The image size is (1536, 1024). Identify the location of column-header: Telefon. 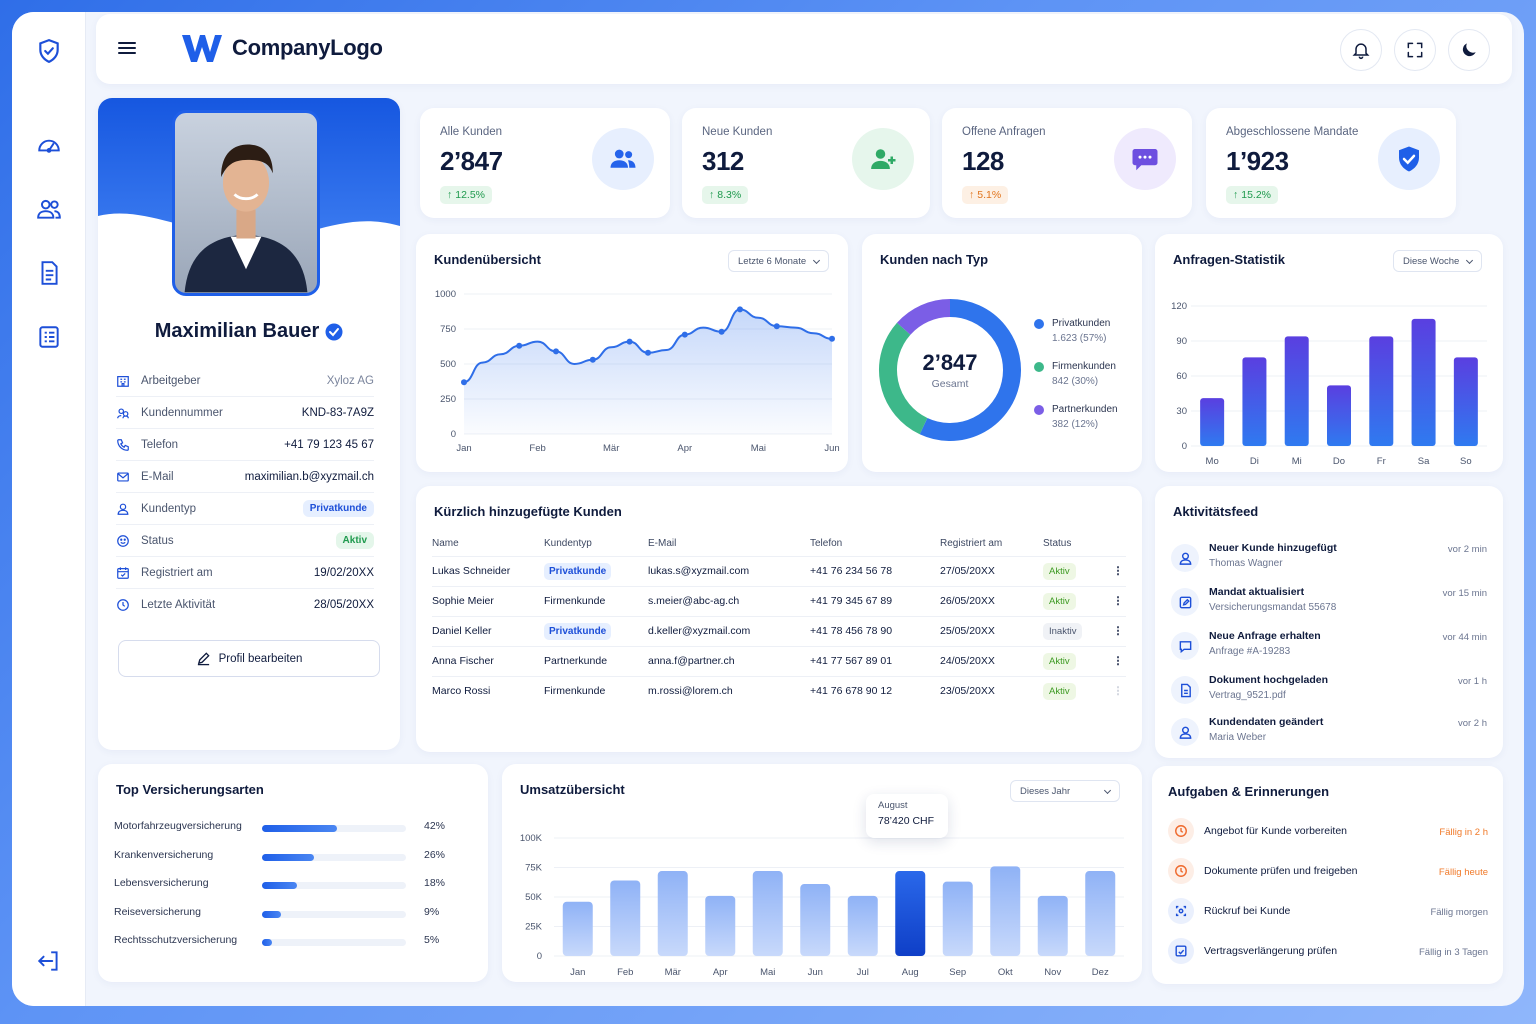
(826, 544).